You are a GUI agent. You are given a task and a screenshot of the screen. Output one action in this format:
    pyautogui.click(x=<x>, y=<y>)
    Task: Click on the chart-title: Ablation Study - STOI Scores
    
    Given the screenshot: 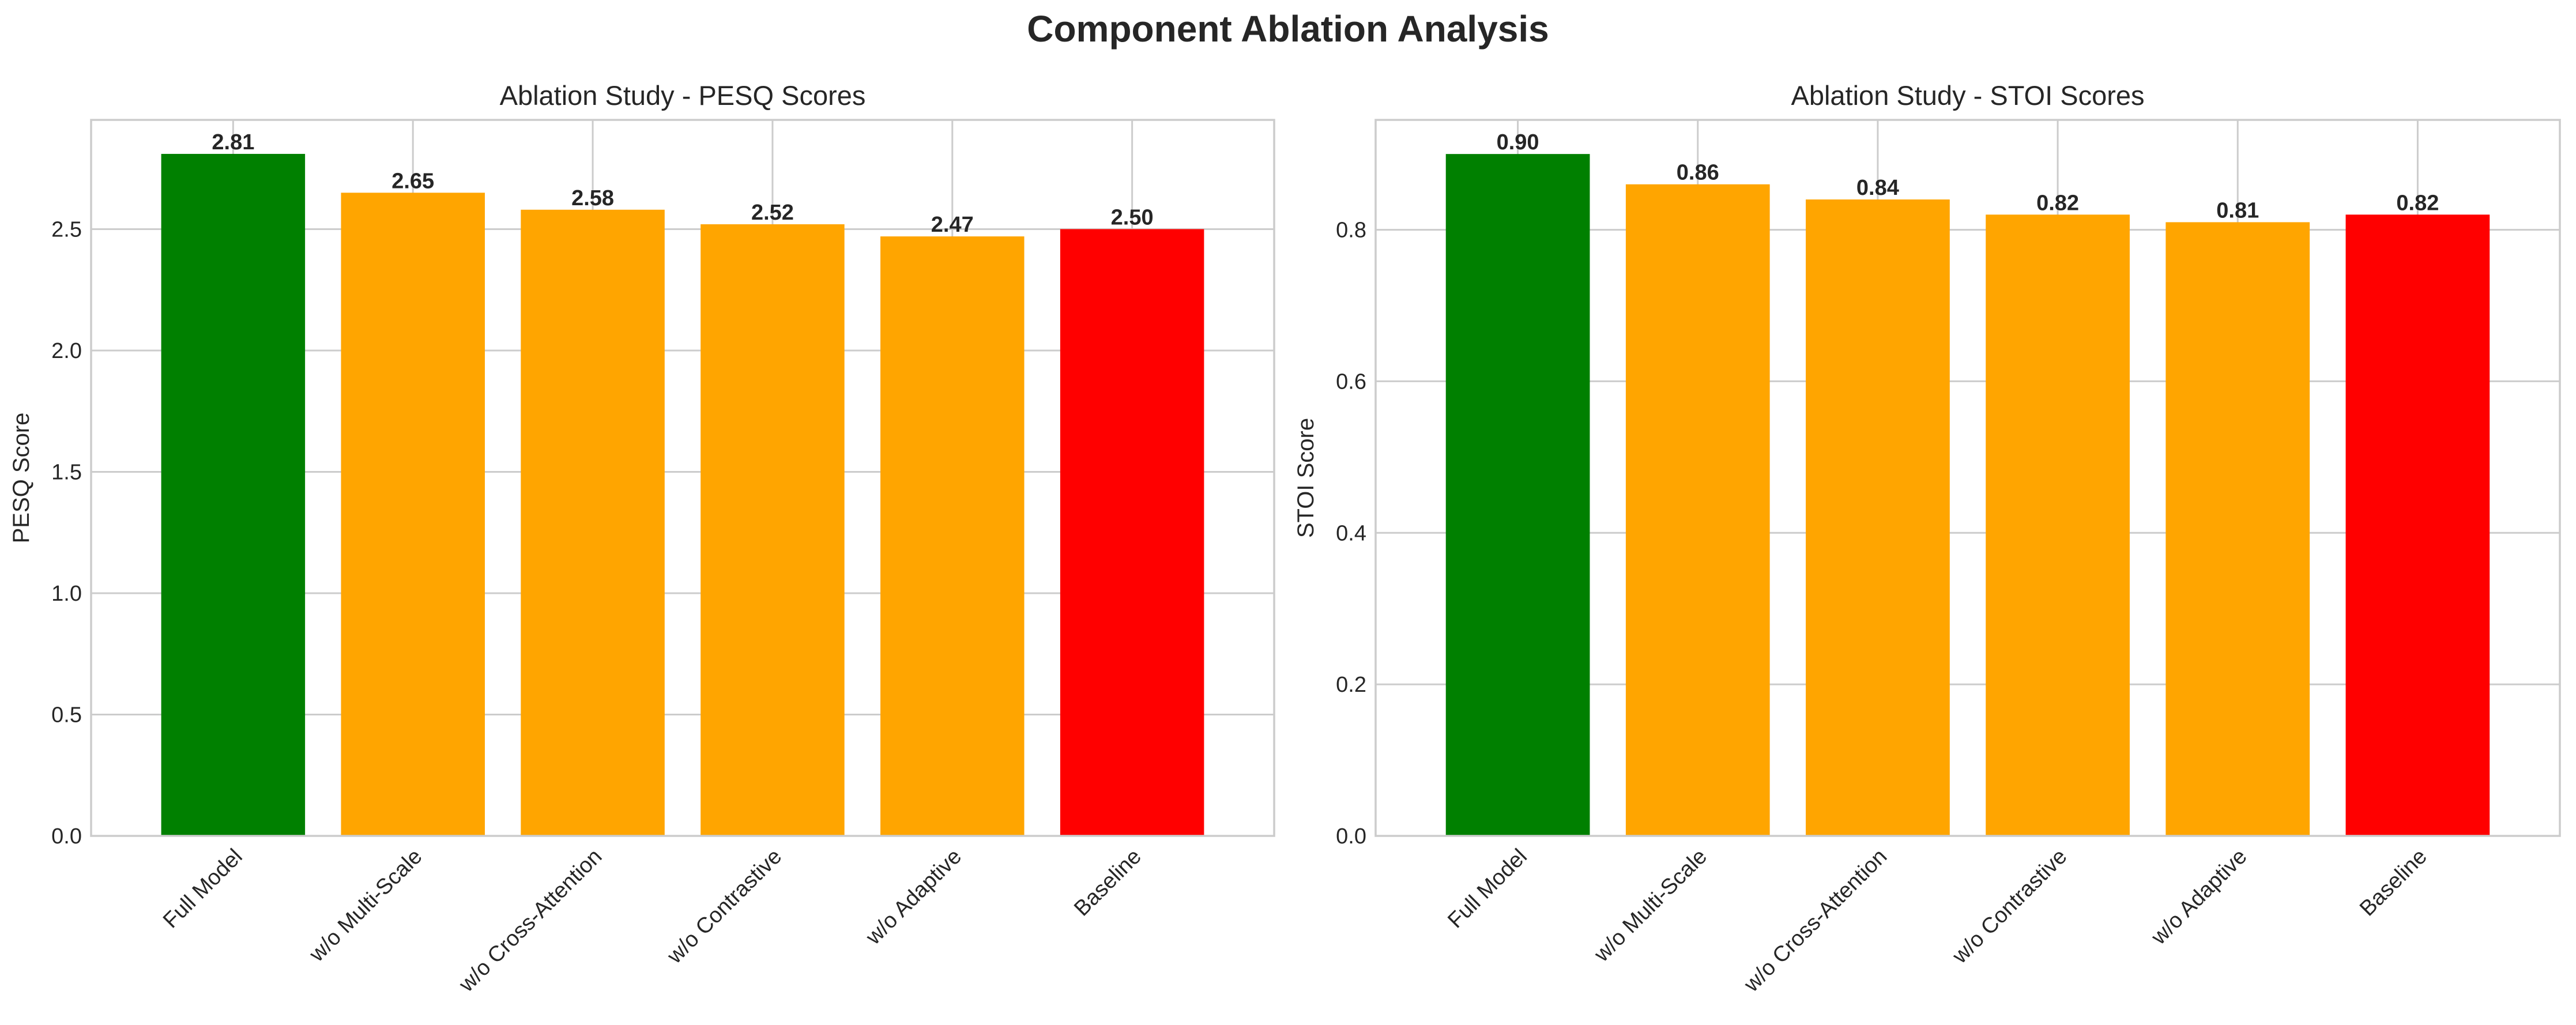 What is the action you would take?
    pyautogui.click(x=1967, y=95)
    